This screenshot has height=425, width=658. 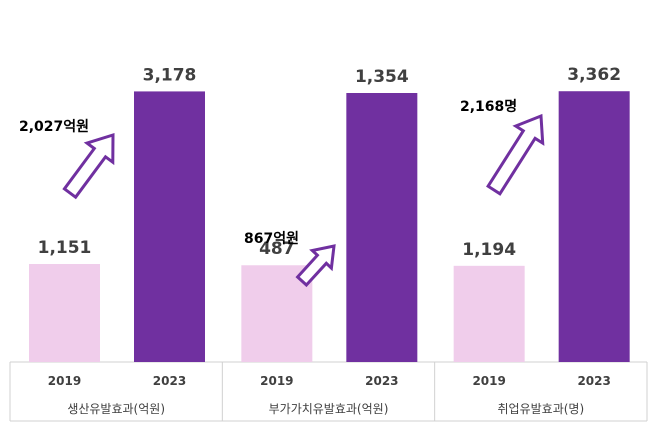 I want to click on increase-label: 867억원, so click(x=271, y=239).